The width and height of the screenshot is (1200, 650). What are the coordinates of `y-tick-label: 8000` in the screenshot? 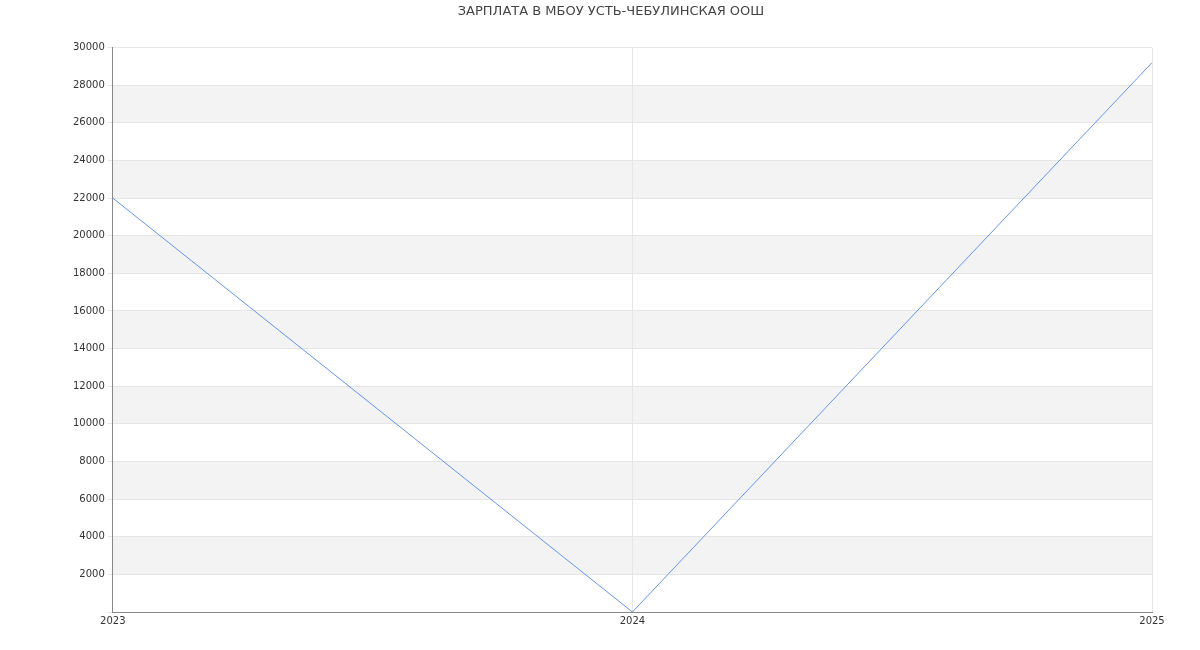 It's located at (92, 461).